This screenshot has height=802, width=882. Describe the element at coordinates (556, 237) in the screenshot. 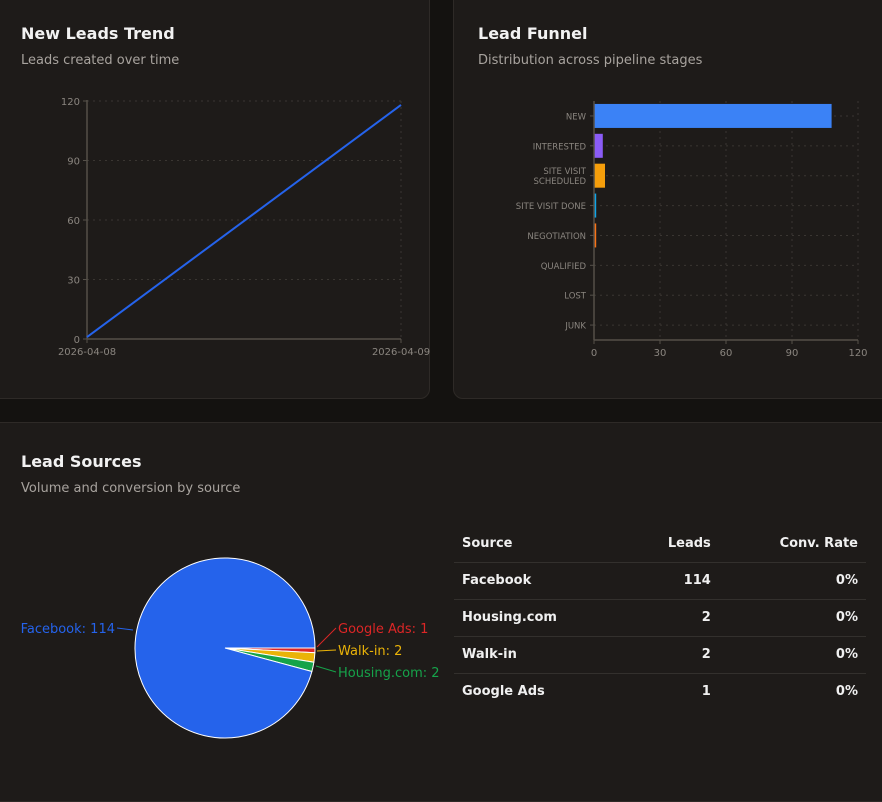

I see `y-tick-label: NEGOTIATION` at that location.